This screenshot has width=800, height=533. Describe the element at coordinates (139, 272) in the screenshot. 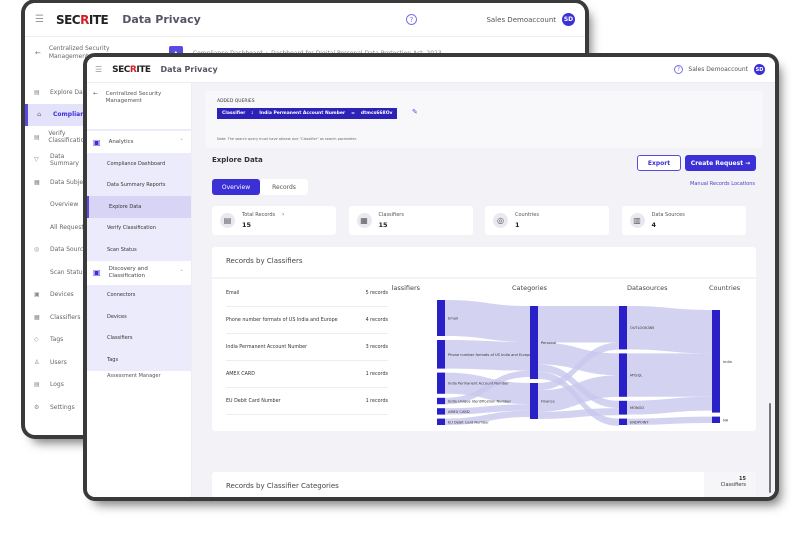

I see `nav-group-discovery: ▣ Discovery and Classification ˄` at that location.